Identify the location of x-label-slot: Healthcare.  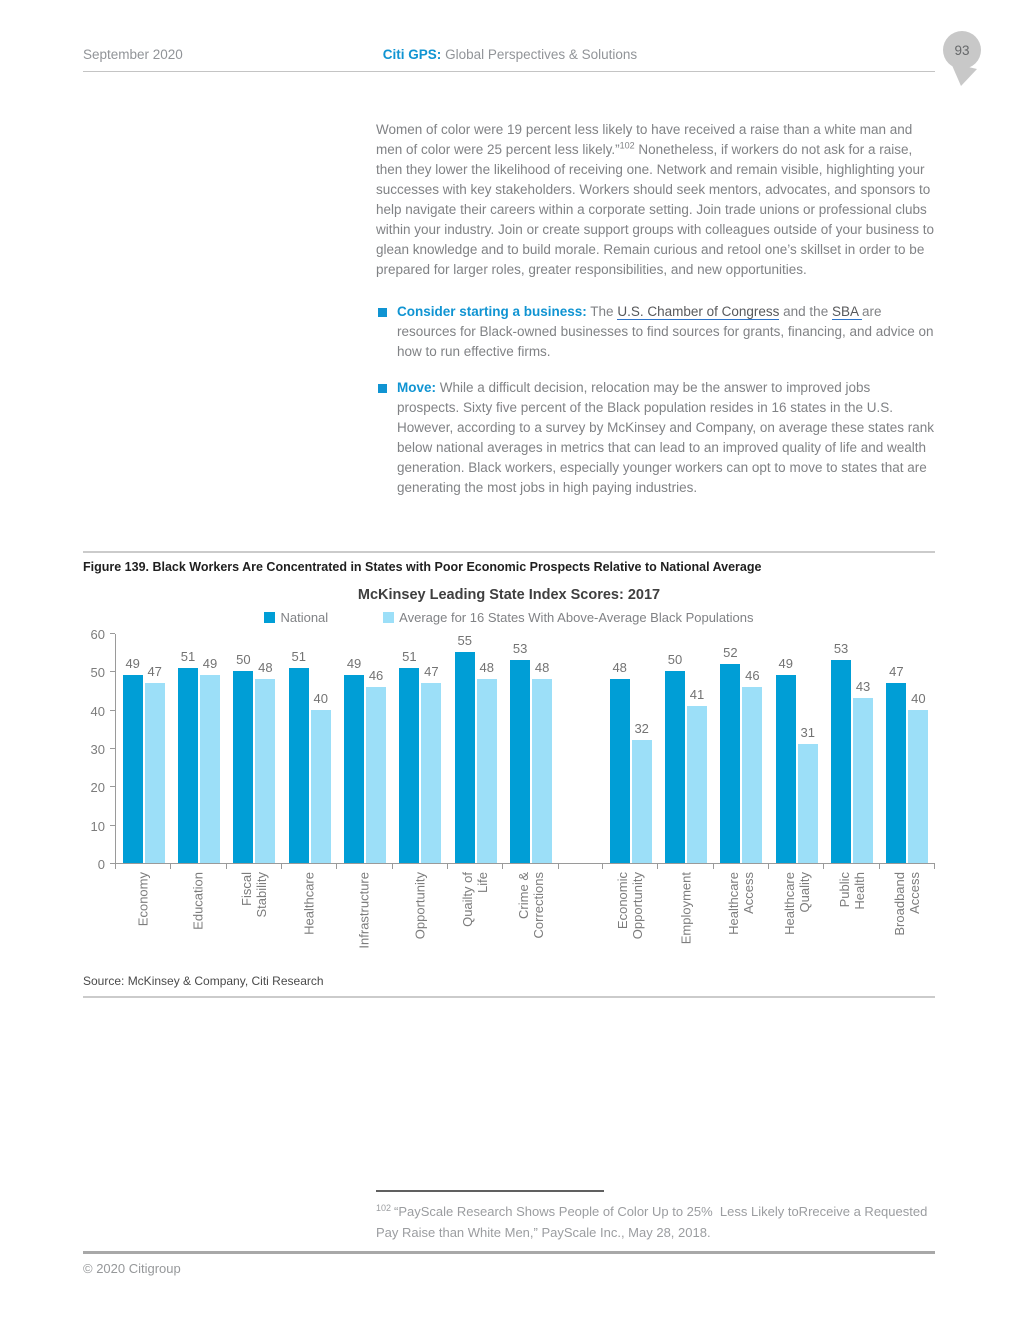
(308, 920).